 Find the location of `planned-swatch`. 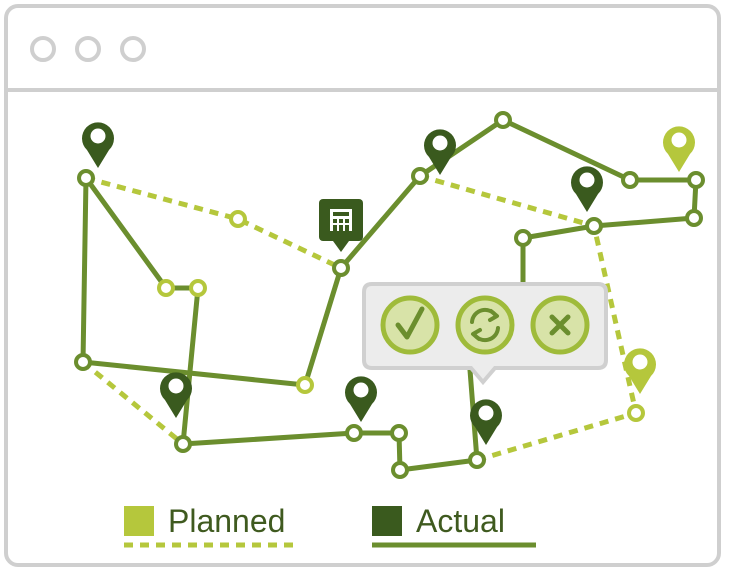

planned-swatch is located at coordinates (139, 521).